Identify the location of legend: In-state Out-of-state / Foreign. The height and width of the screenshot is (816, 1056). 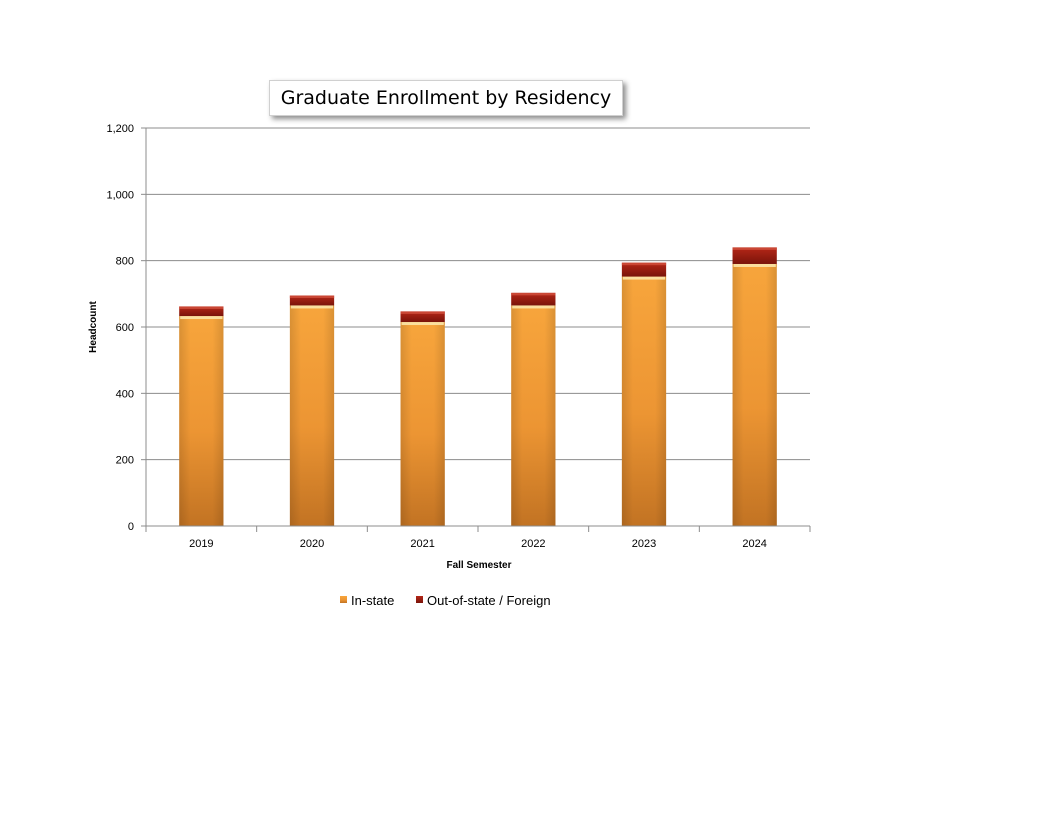
(445, 600).